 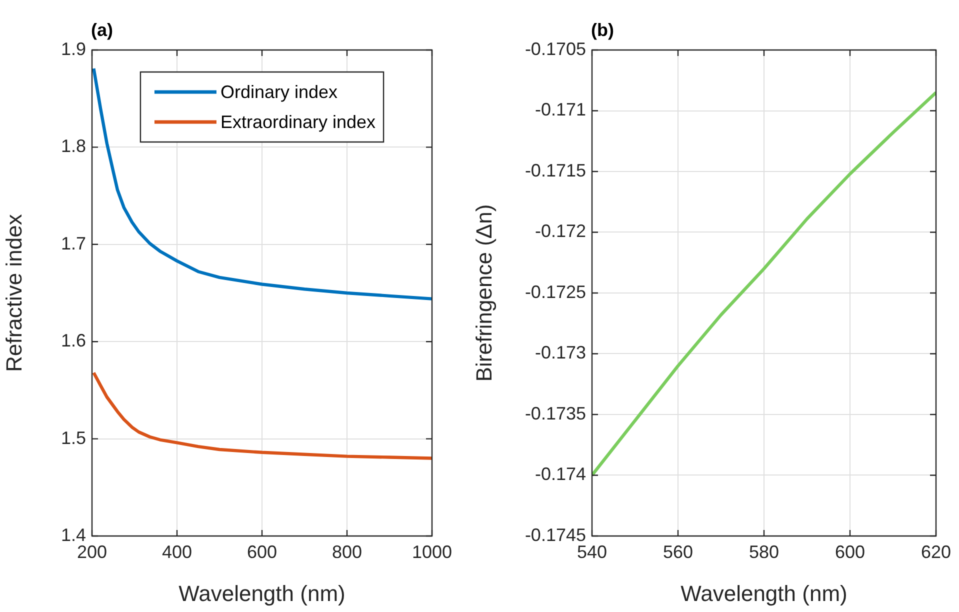 What do you see at coordinates (602, 30) in the screenshot?
I see `chart-title: (b)` at bounding box center [602, 30].